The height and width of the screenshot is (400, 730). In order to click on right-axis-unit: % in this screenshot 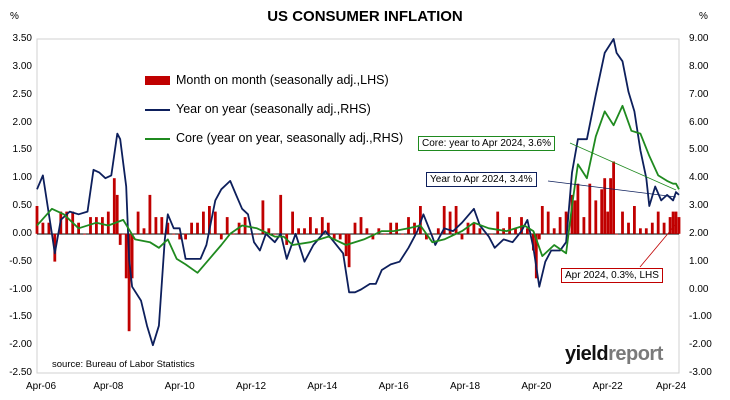, I will do `click(703, 16)`.